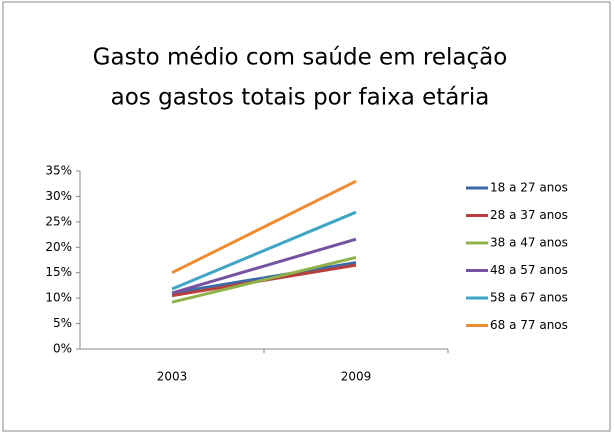 Image resolution: width=614 pixels, height=438 pixels. What do you see at coordinates (300, 58) in the screenshot?
I see `chart-title: Gasto médio com saúde em relação` at bounding box center [300, 58].